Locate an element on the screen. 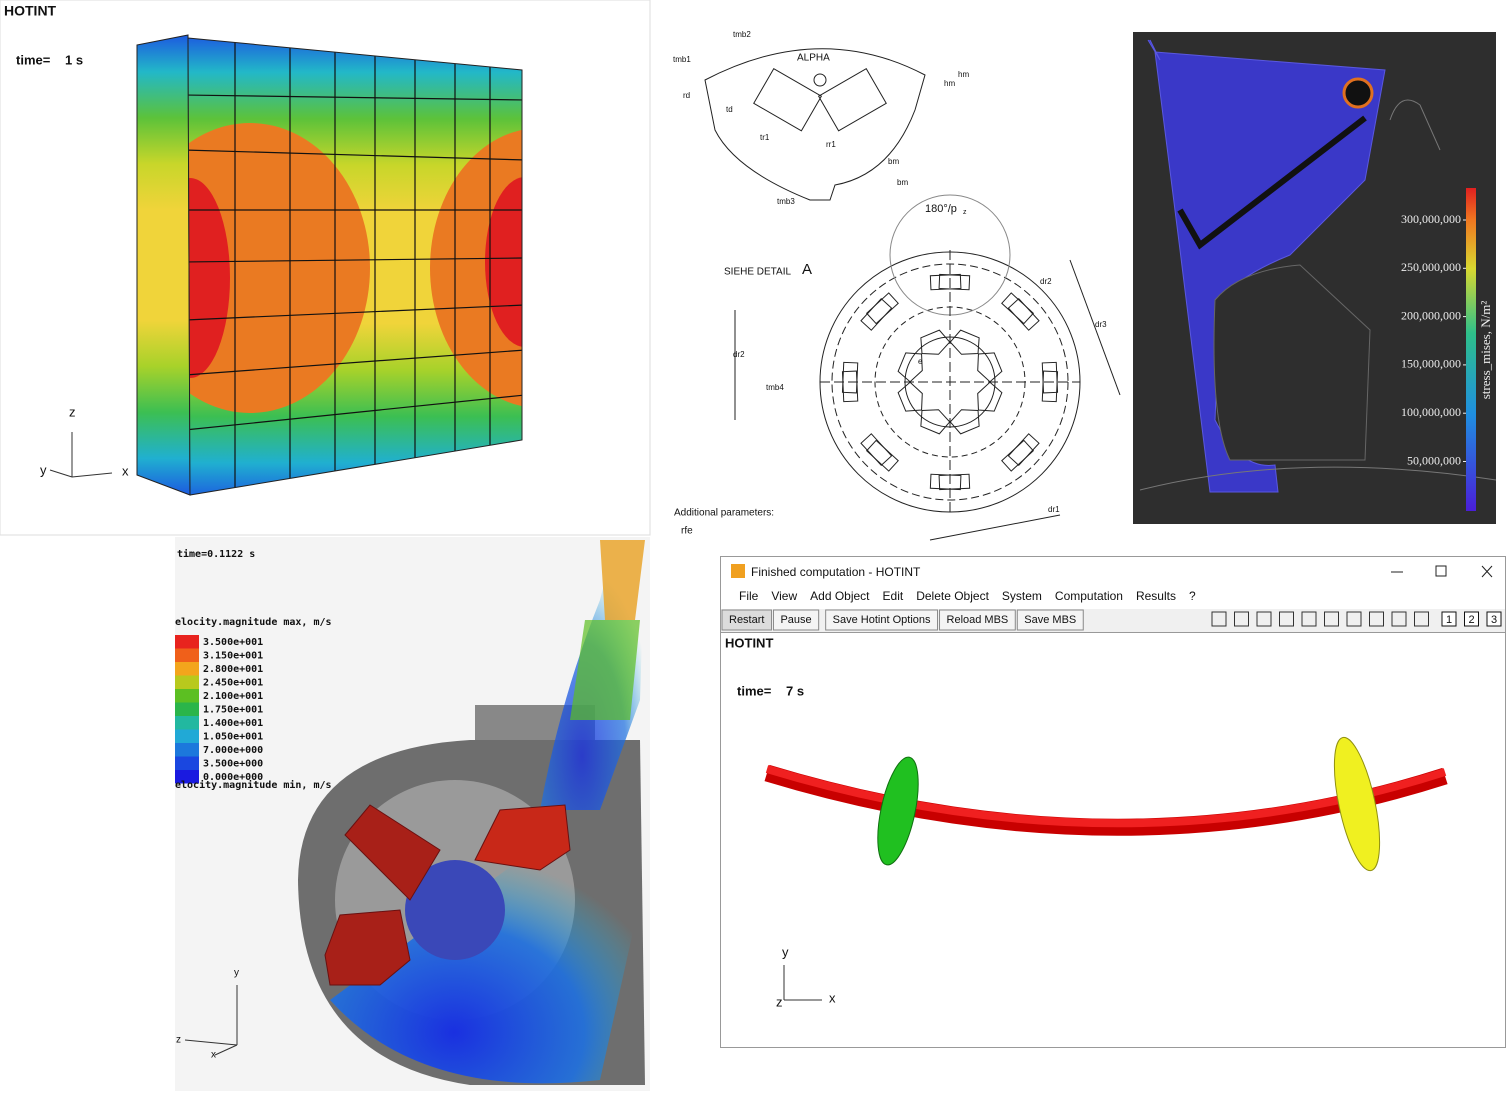 This screenshot has height=1096, width=1506. menu-item: Computation is located at coordinates (1089, 596).